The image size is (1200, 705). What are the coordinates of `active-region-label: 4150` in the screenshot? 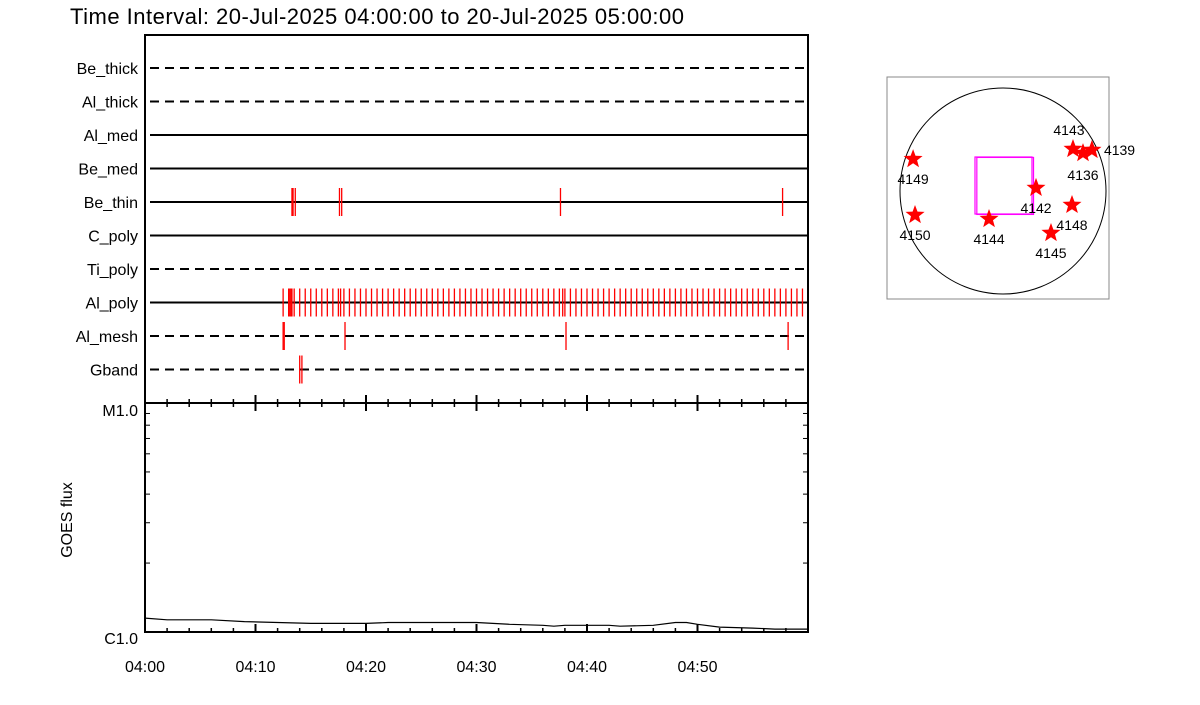 It's located at (914, 235).